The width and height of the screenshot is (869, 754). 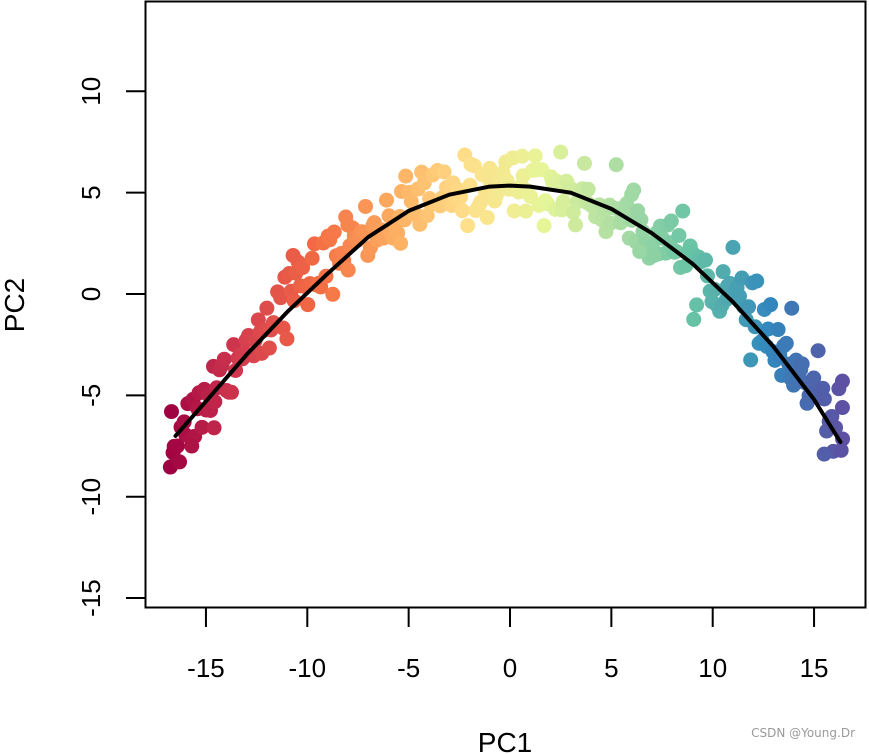 What do you see at coordinates (15, 305) in the screenshot?
I see `y-axis-title: PC2` at bounding box center [15, 305].